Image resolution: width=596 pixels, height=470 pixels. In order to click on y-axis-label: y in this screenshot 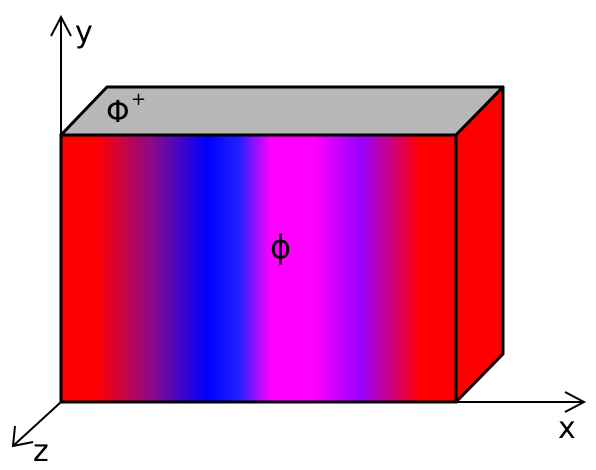, I will do `click(84, 32)`.